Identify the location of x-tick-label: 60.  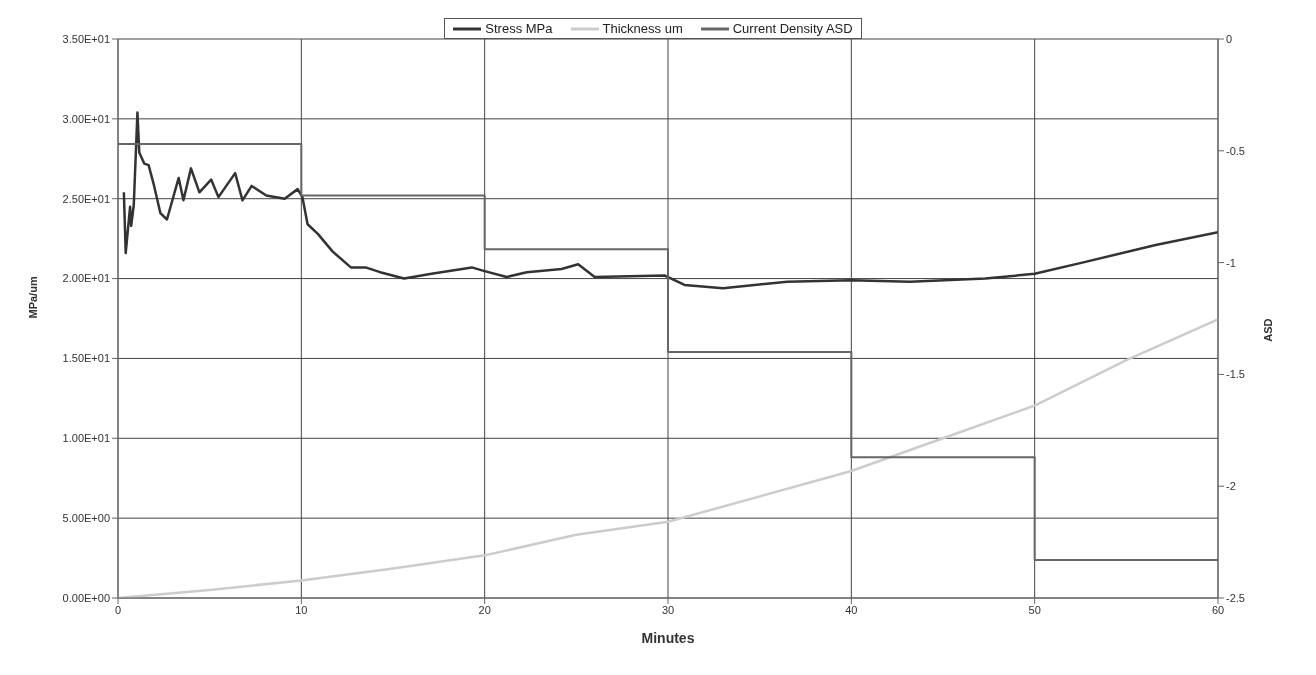
(1218, 609).